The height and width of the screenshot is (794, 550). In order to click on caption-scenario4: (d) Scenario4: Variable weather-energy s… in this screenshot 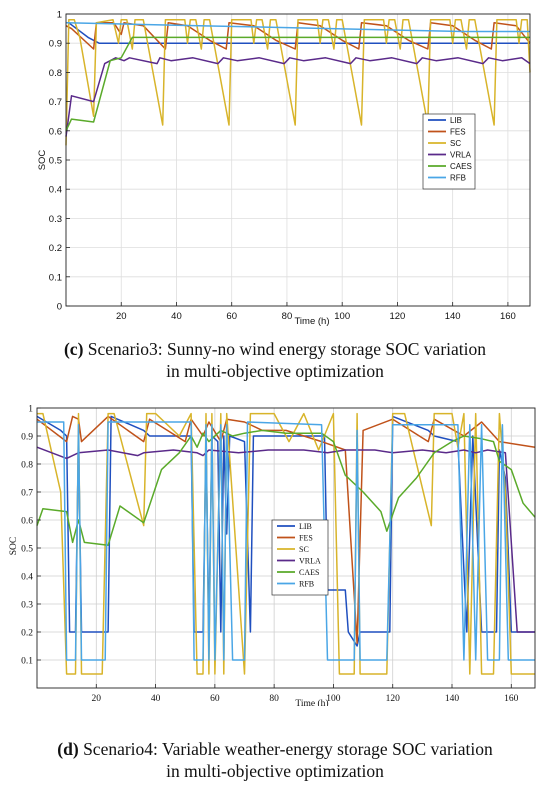, I will do `click(275, 760)`.